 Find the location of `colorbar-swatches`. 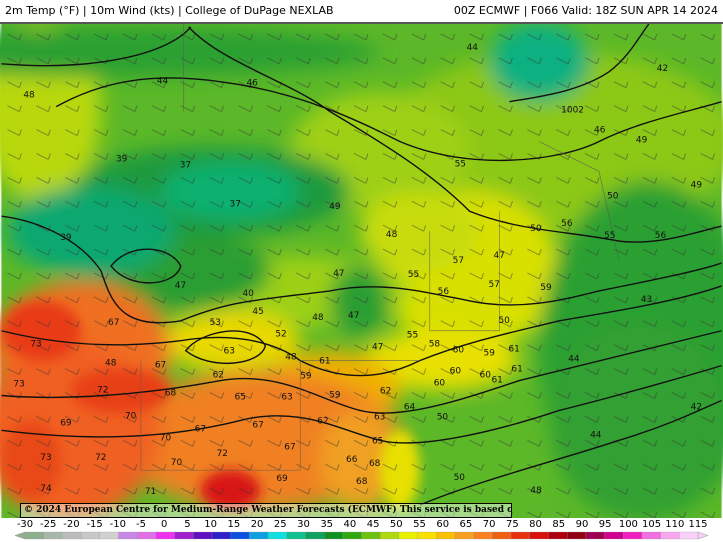

colorbar-swatches is located at coordinates (361, 535).